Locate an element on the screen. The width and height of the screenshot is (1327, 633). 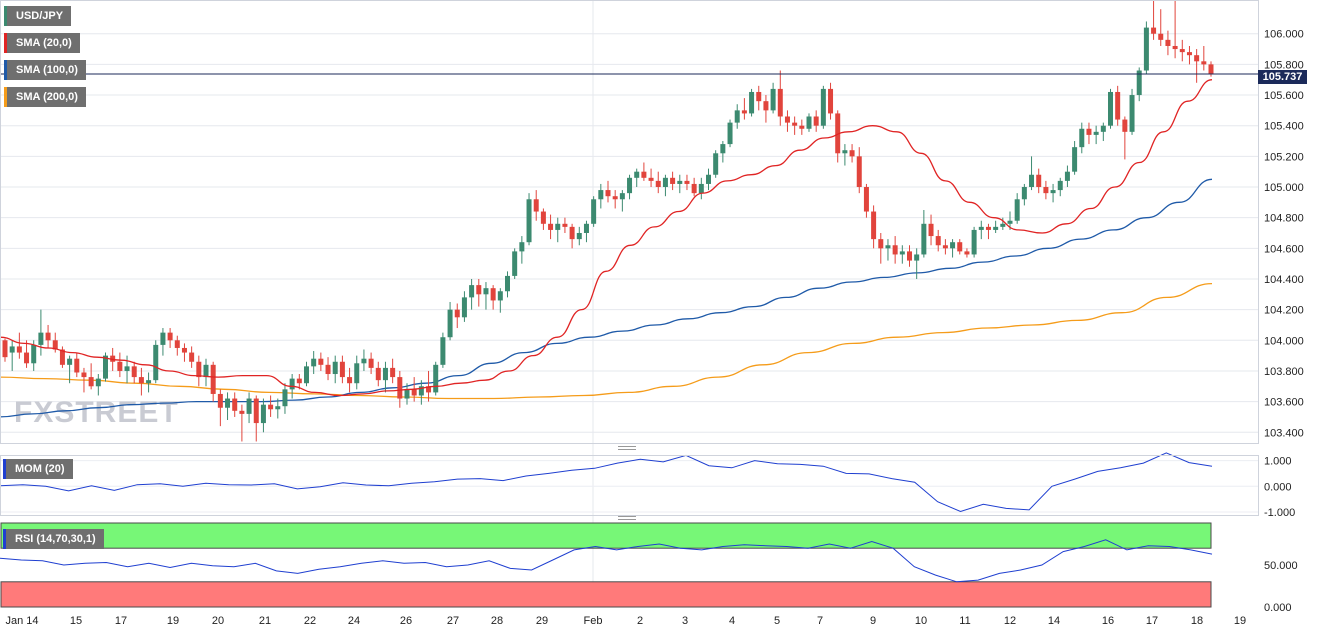
sma-100-swatch is located at coordinates (5, 70).